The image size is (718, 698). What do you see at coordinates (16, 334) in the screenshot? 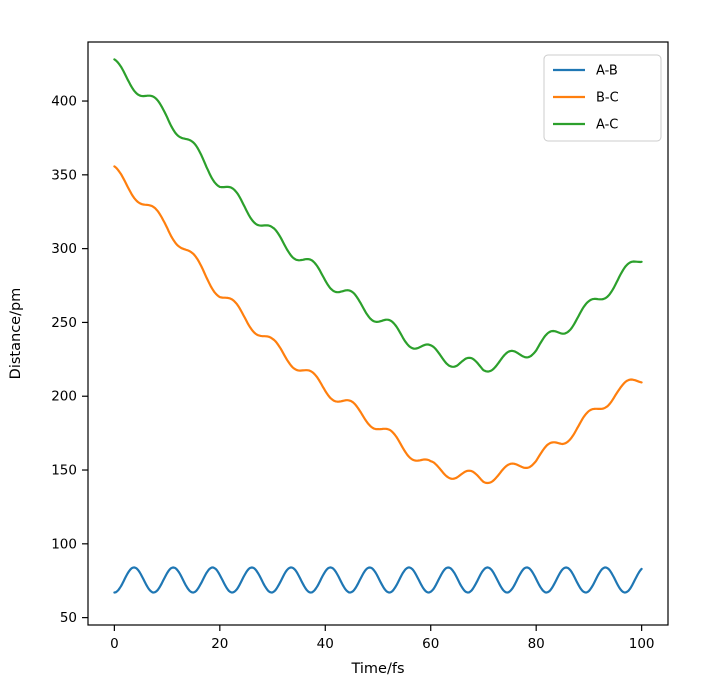
I see `y-axis-label: Distance/pm` at bounding box center [16, 334].